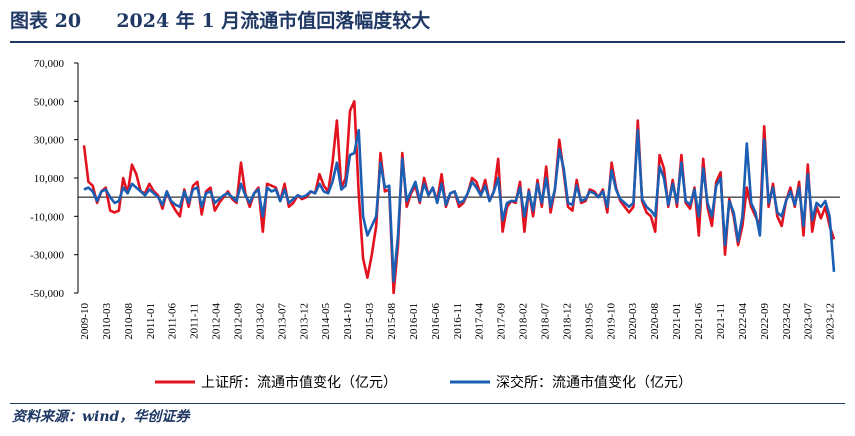 Image resolution: width=855 pixels, height=436 pixels. Describe the element at coordinates (423, 382) in the screenshot. I see `legend: 上证所：流通市值变化（亿元） 深交所：流通市值变化（亿元）` at that location.